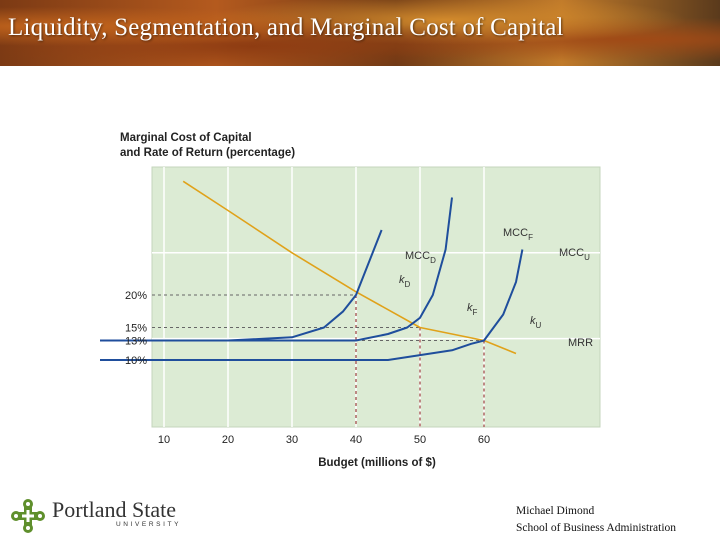 This screenshot has width=720, height=540. I want to click on y-axis-label-line1: Marginal Cost of Capital, so click(186, 138).